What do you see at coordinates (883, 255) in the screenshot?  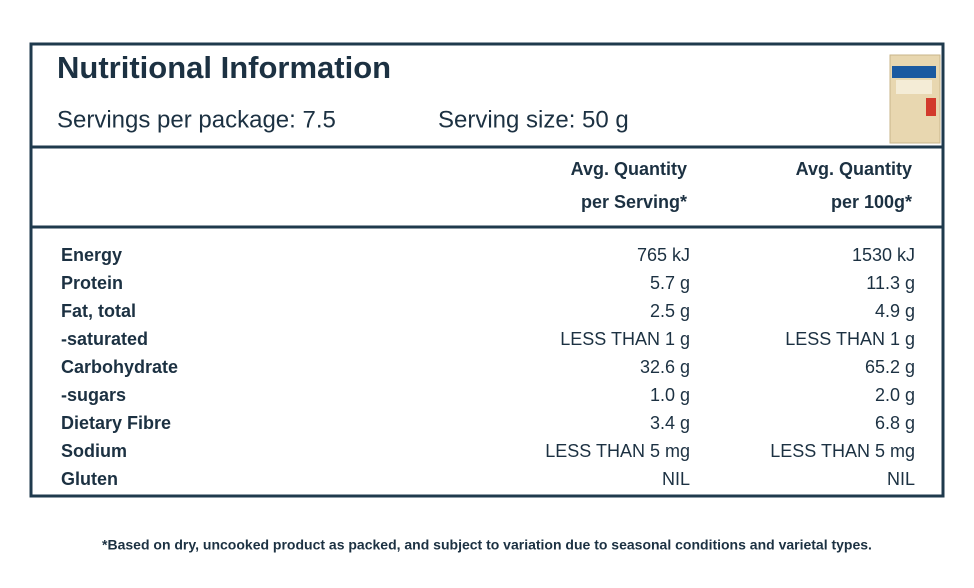 I see `per-100g: 1530 kJ` at bounding box center [883, 255].